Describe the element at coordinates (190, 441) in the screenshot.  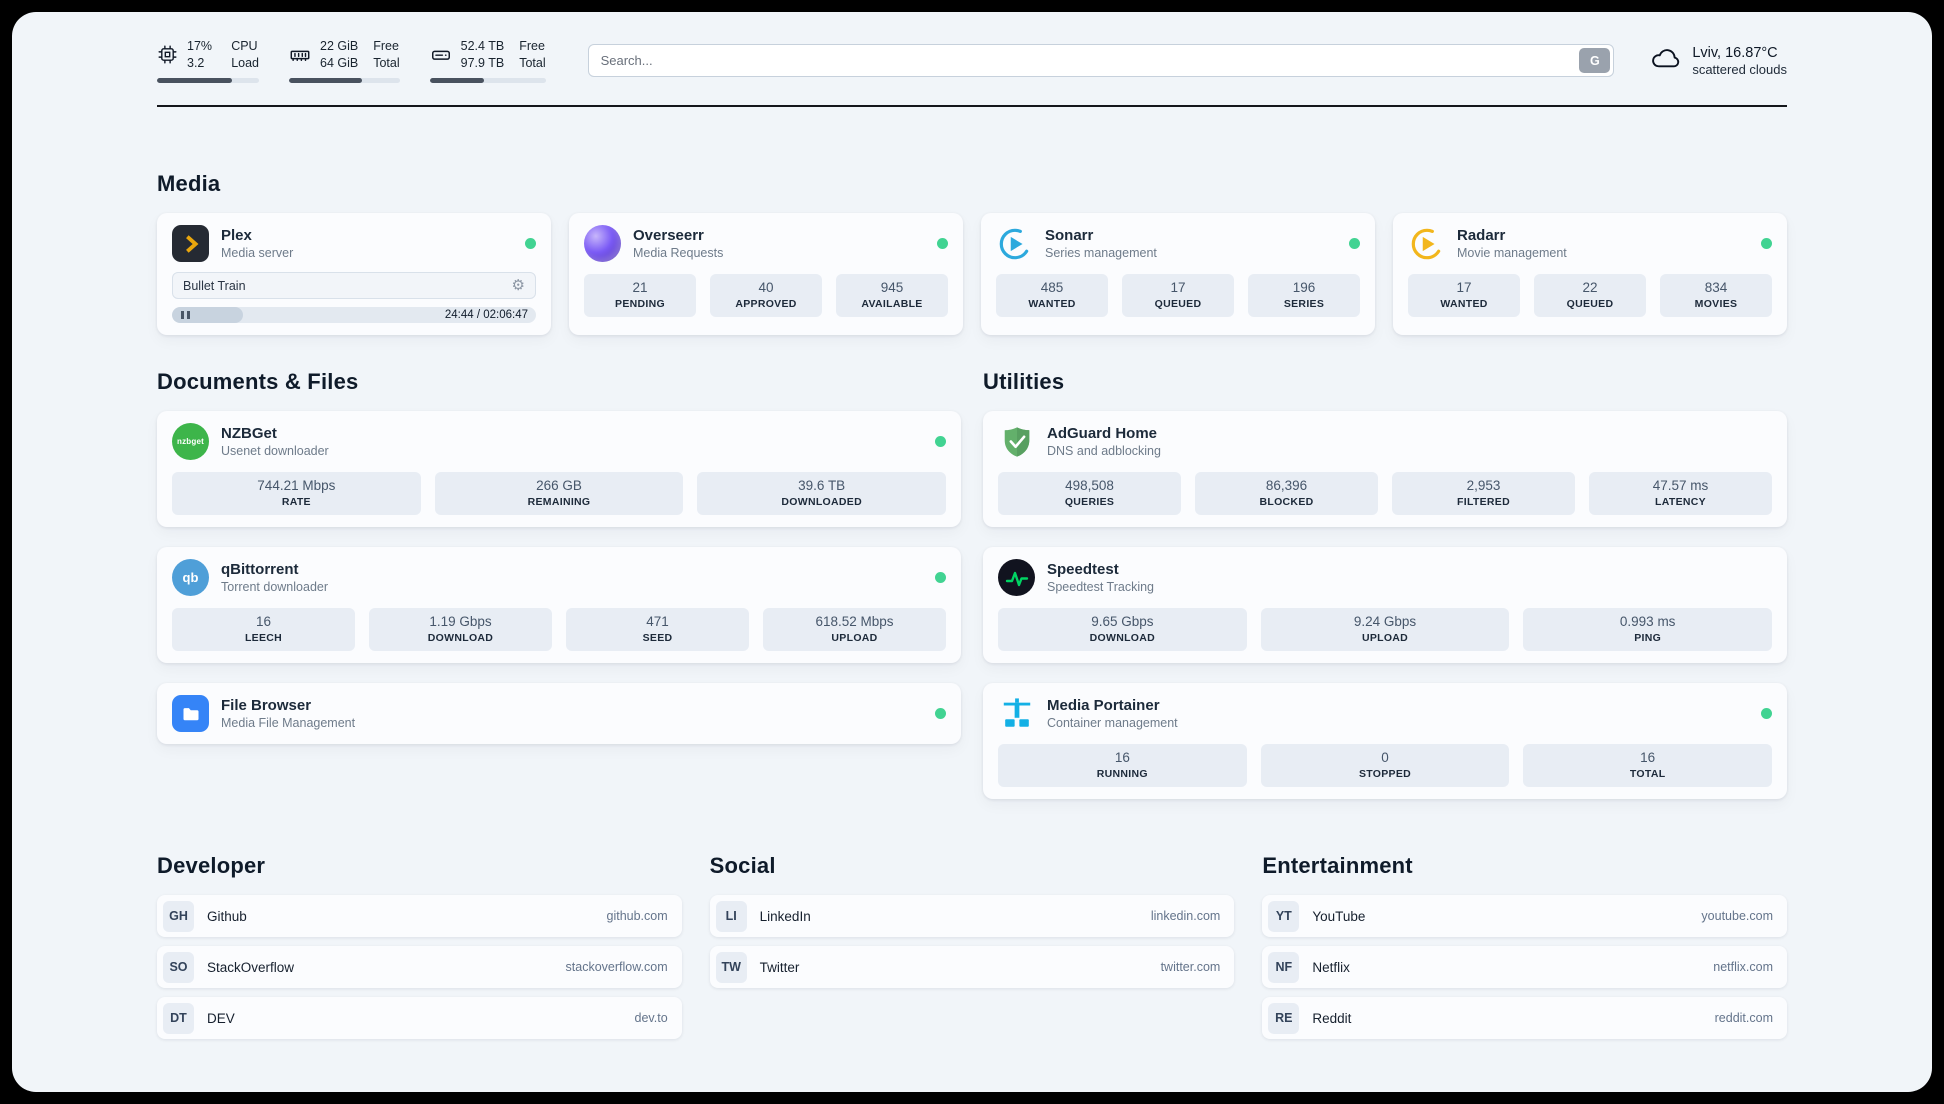
I see `nzbget-icon: nzbget` at that location.